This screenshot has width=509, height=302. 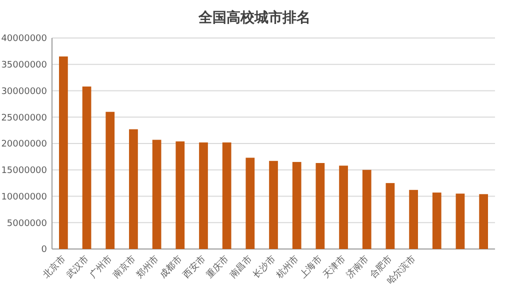 I want to click on y-tick-label: 0, so click(x=44, y=250).